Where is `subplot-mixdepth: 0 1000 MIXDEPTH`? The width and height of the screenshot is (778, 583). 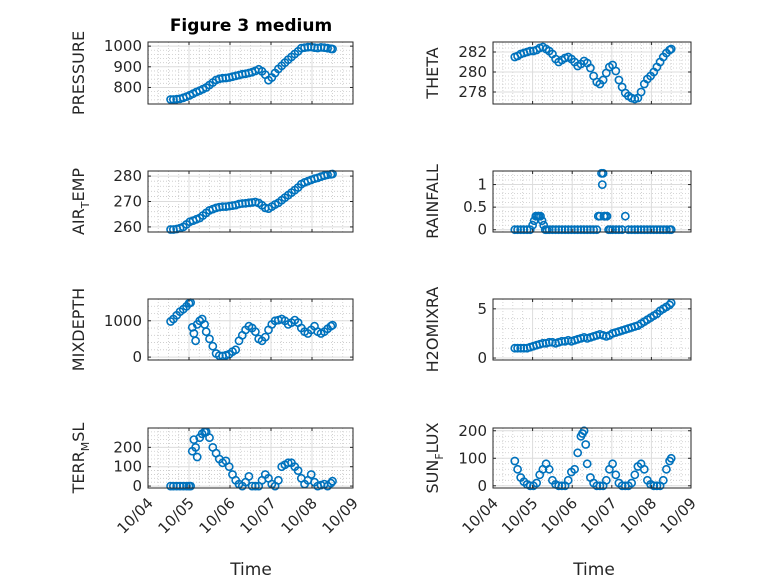
subplot-mixdepth: 0 1000 MIXDEPTH is located at coordinates (211, 329).